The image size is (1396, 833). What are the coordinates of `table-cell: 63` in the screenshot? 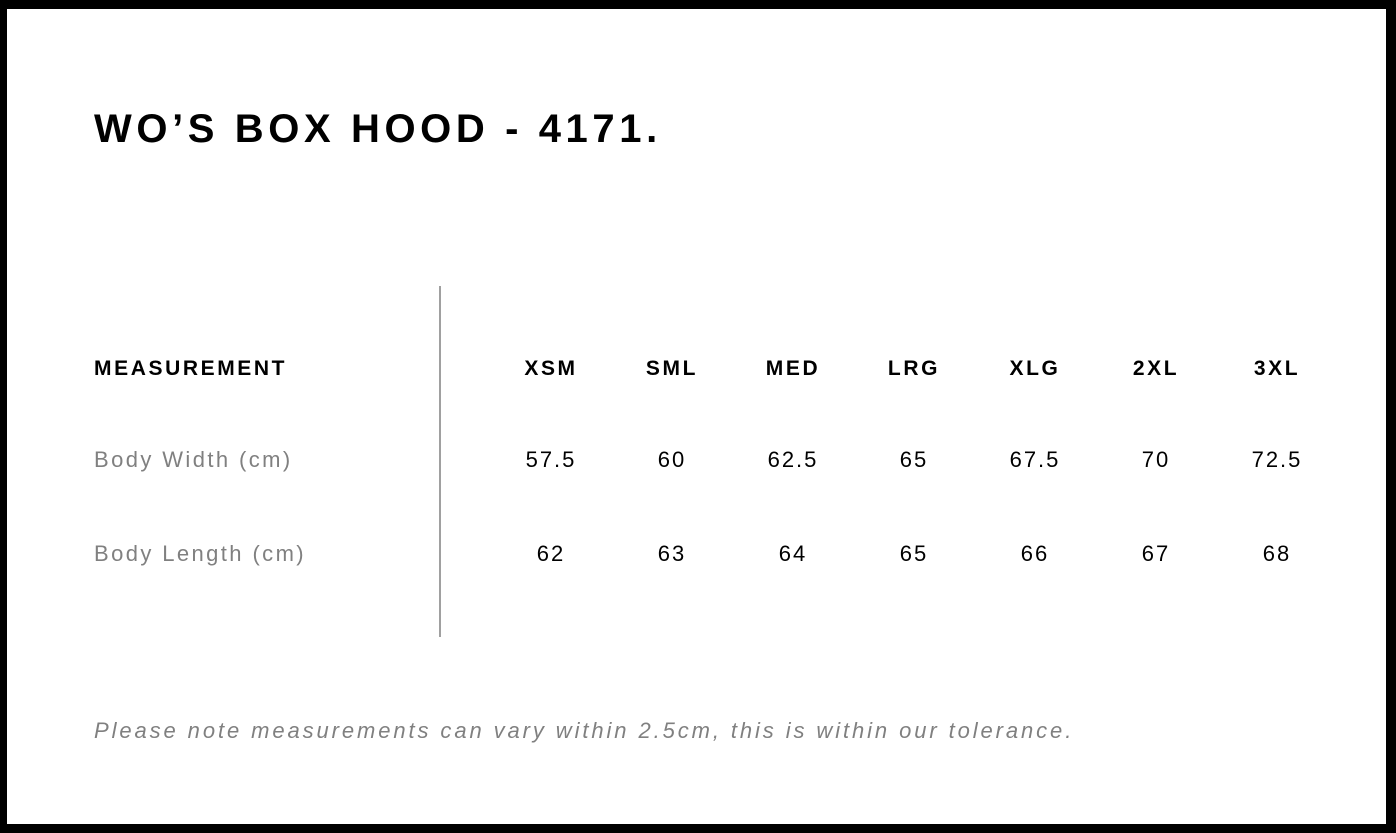 It's located at (672, 553).